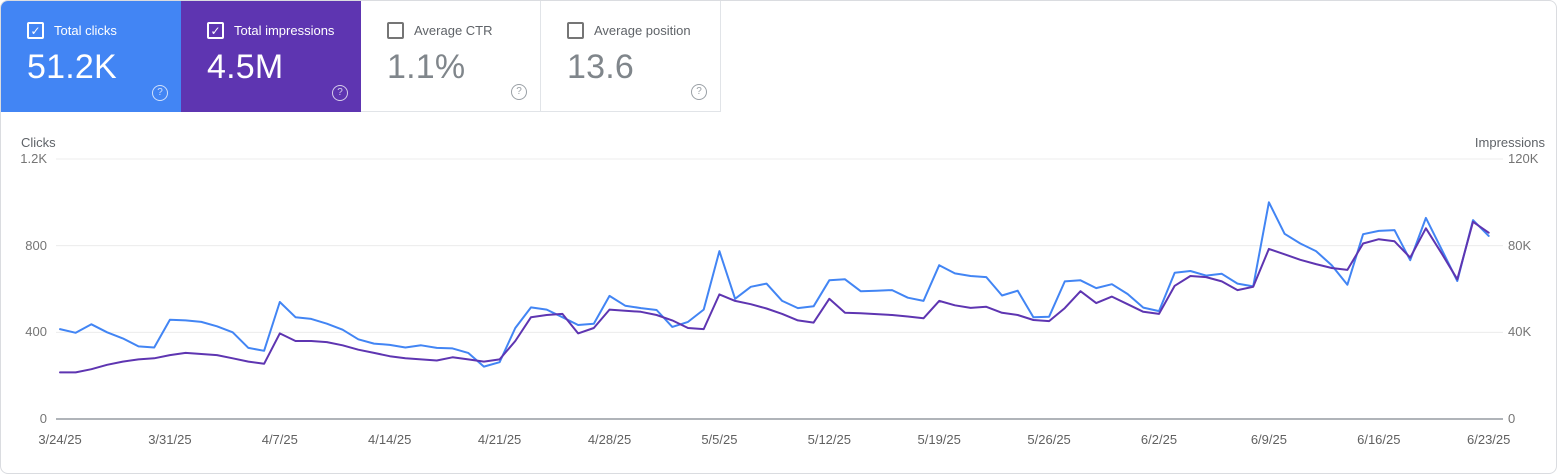  Describe the element at coordinates (33, 158) in the screenshot. I see `y-axis-tick-left: 1.2K` at that location.